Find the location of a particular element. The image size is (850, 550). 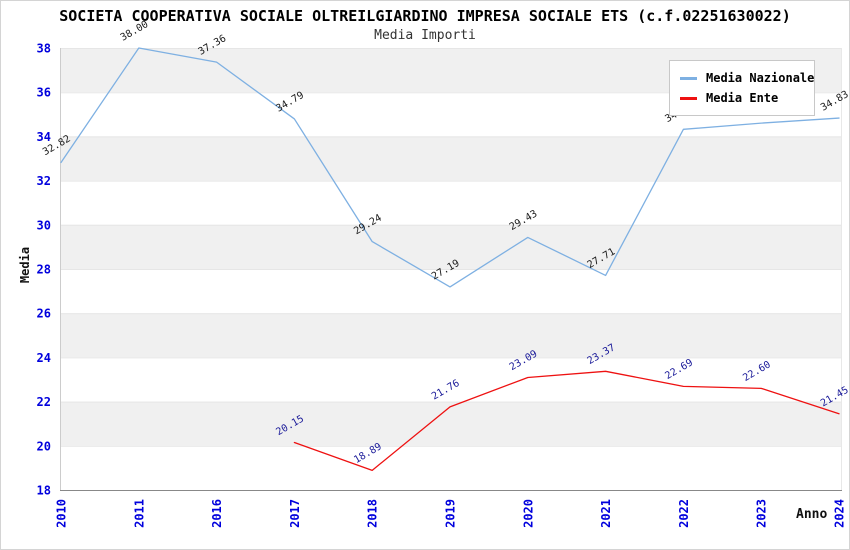

x-tick-label: 2021 is located at coordinates (606, 513).